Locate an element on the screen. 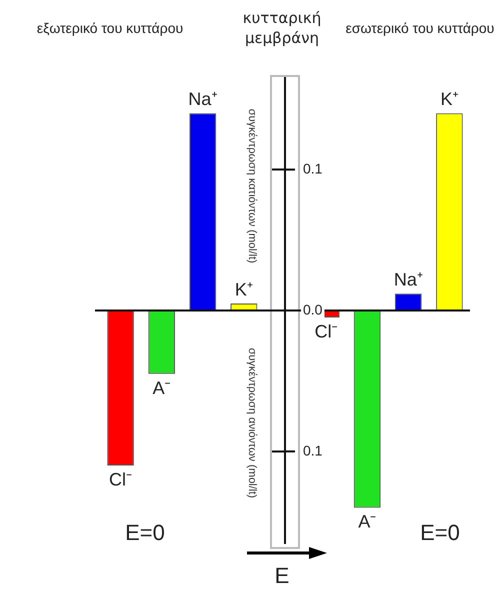 The height and width of the screenshot is (591, 498). chart-title: κυτταρική μεμβράνη is located at coordinates (282, 28).